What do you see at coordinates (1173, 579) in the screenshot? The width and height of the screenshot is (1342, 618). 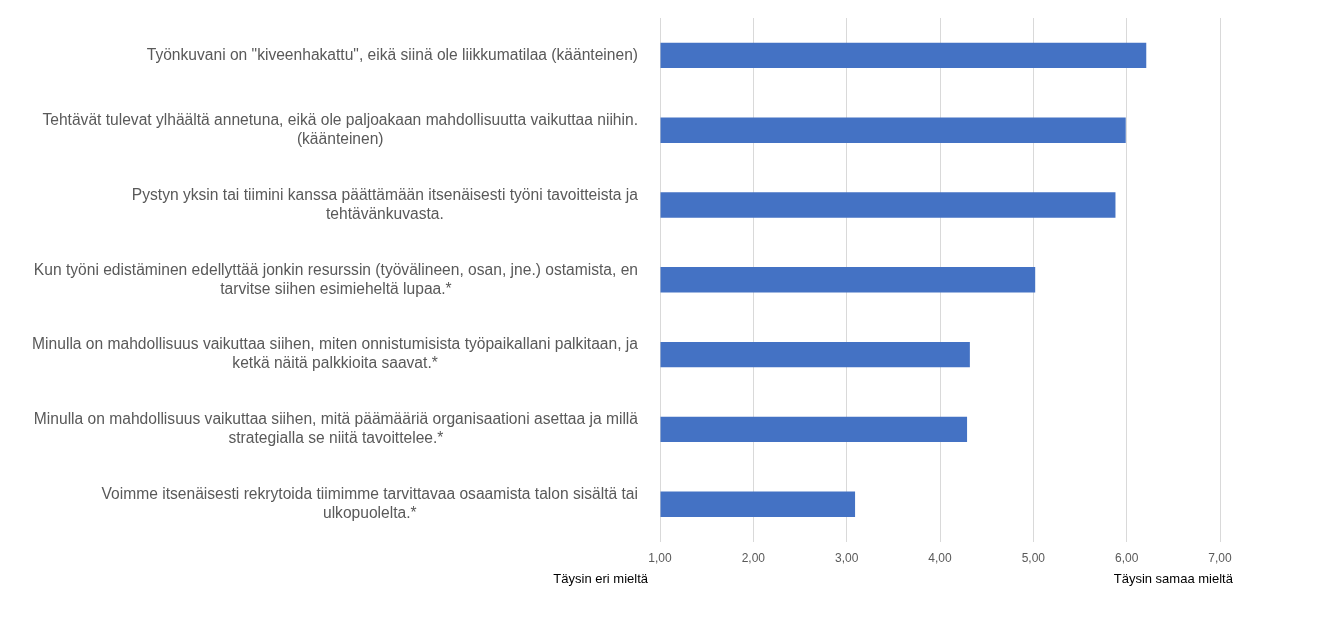 I see `text: Täysin samaa mieltä` at bounding box center [1173, 579].